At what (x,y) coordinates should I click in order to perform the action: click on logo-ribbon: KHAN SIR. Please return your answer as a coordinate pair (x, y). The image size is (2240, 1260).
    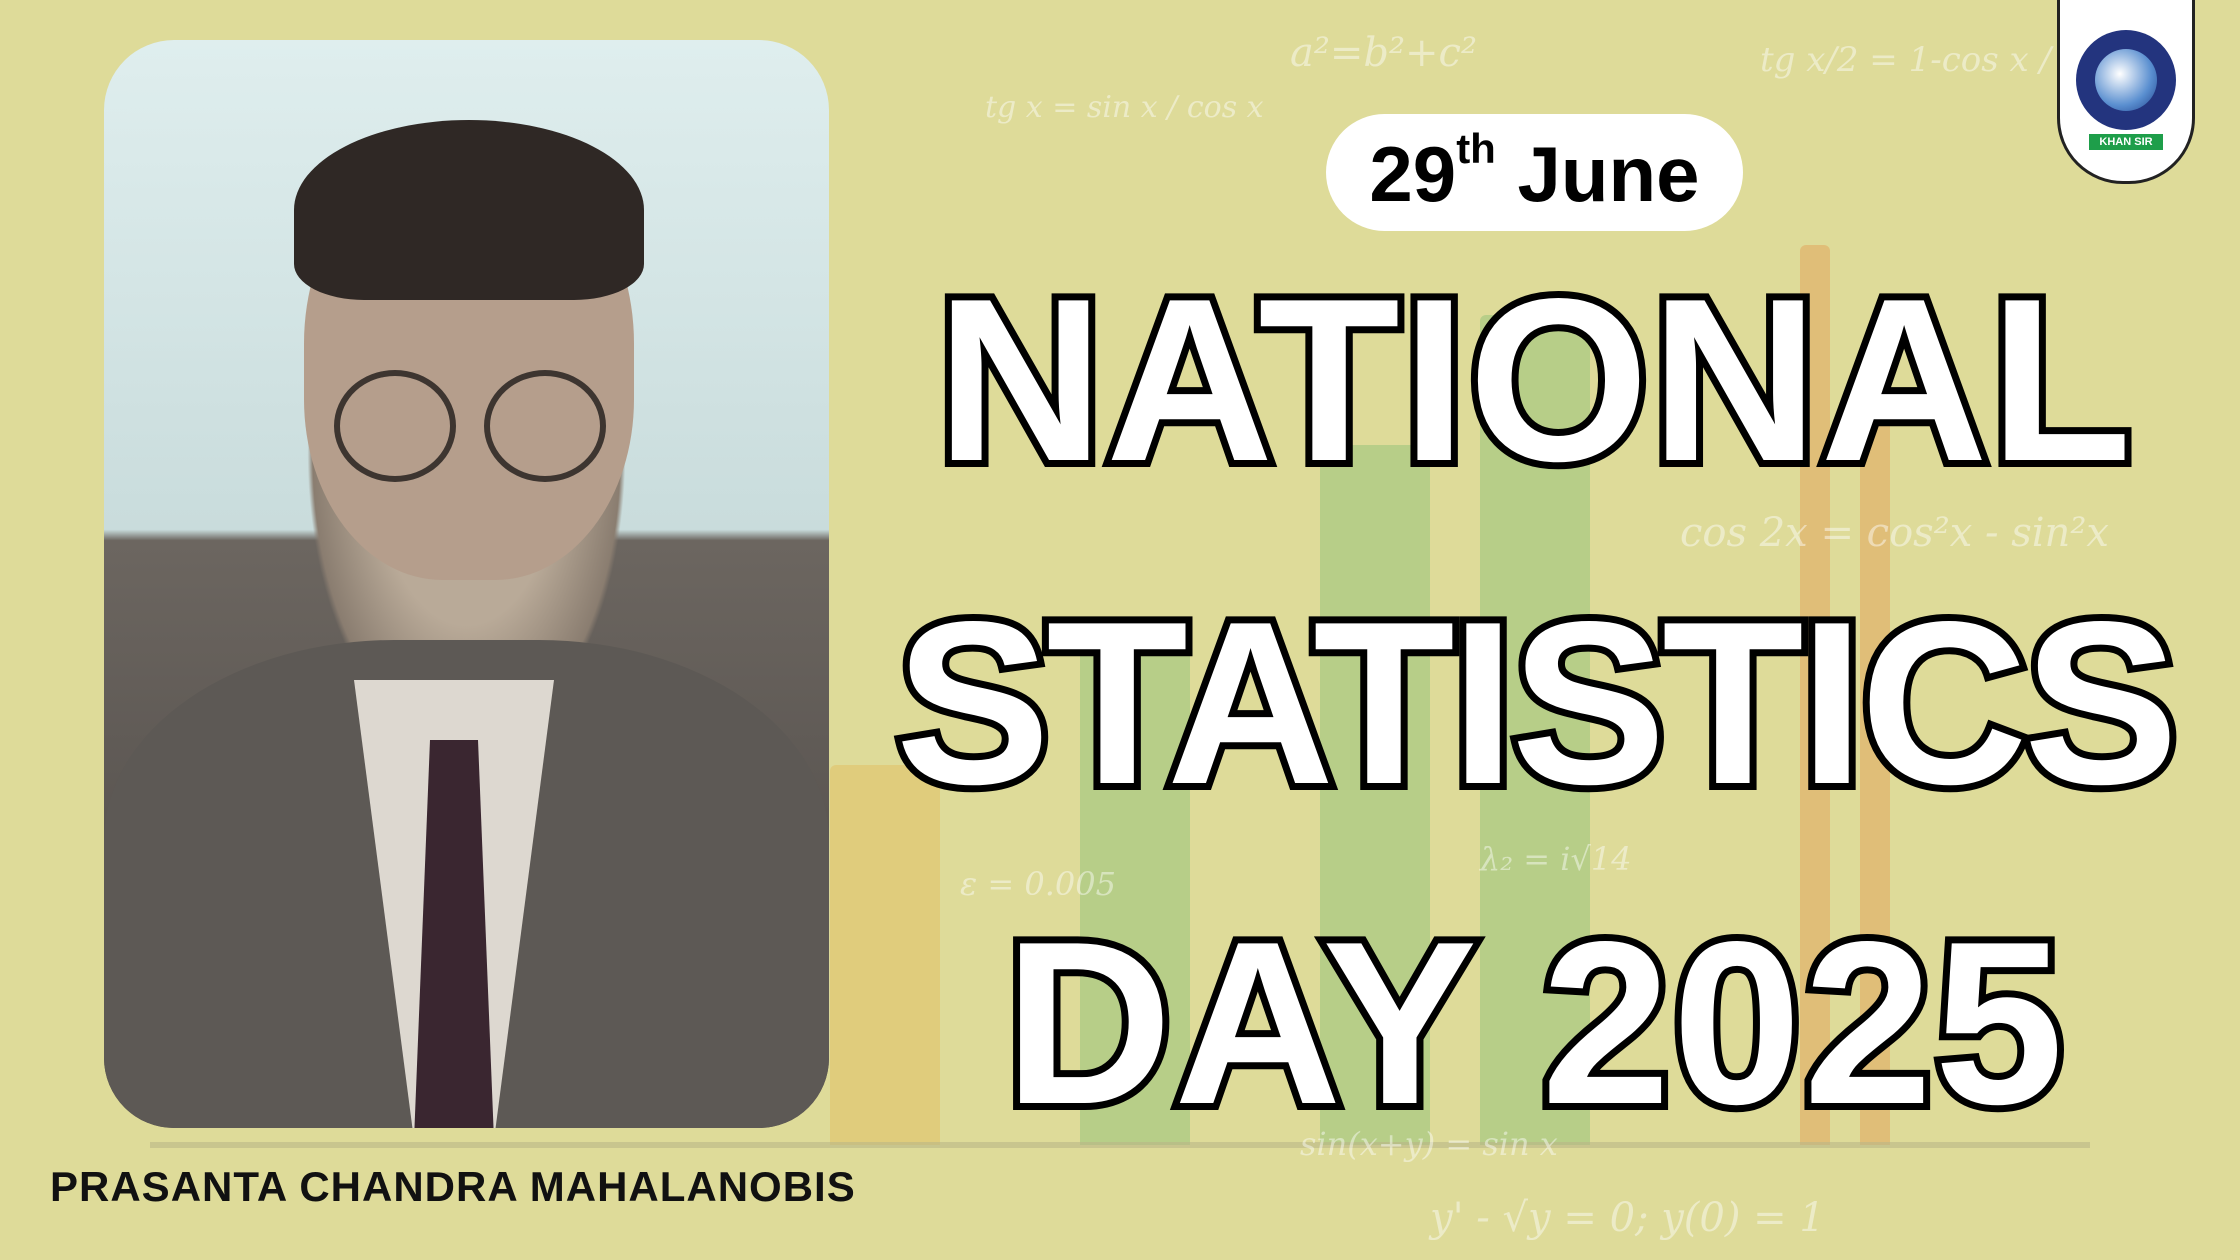
    Looking at the image, I should click on (2126, 142).